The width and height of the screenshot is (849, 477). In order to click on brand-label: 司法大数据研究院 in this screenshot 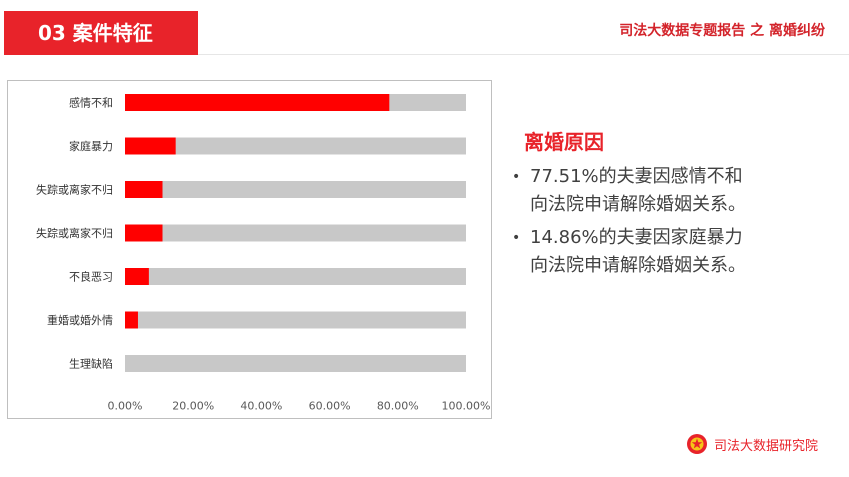, I will do `click(766, 446)`.